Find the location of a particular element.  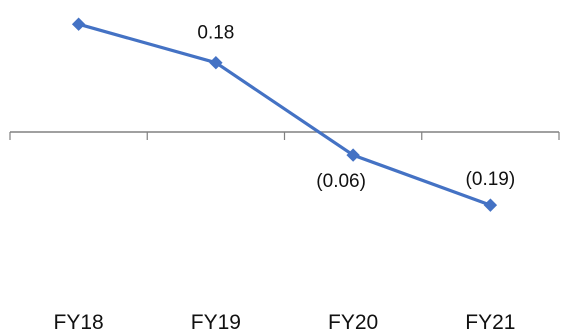

data-label: 0.28 is located at coordinates (78, 2).